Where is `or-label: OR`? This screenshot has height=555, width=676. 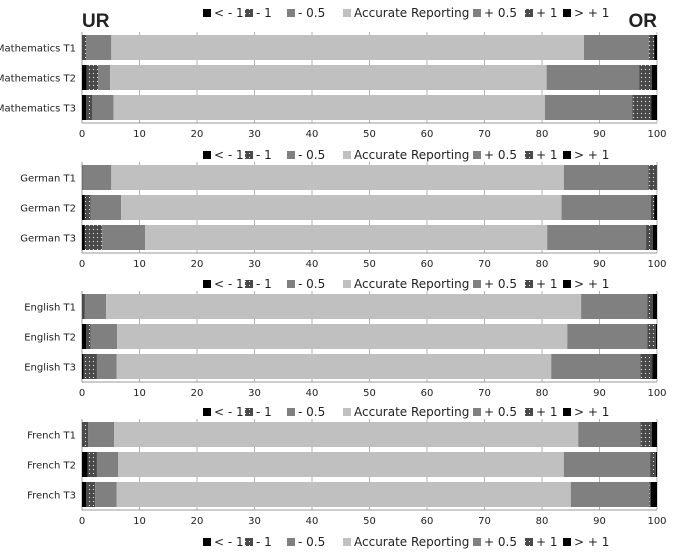
or-label: OR is located at coordinates (643, 21).